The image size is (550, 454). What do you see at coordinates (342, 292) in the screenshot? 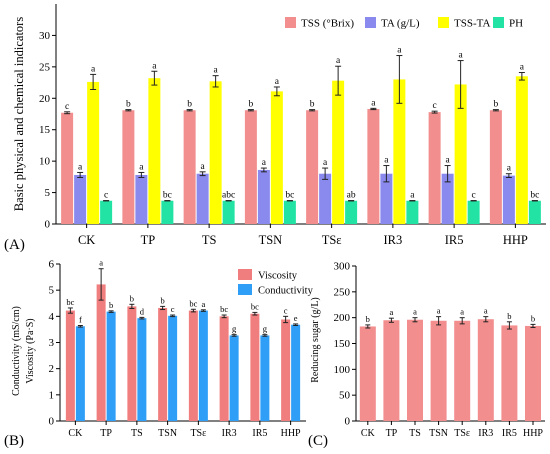
I see `y-tick-label: 250` at bounding box center [342, 292].